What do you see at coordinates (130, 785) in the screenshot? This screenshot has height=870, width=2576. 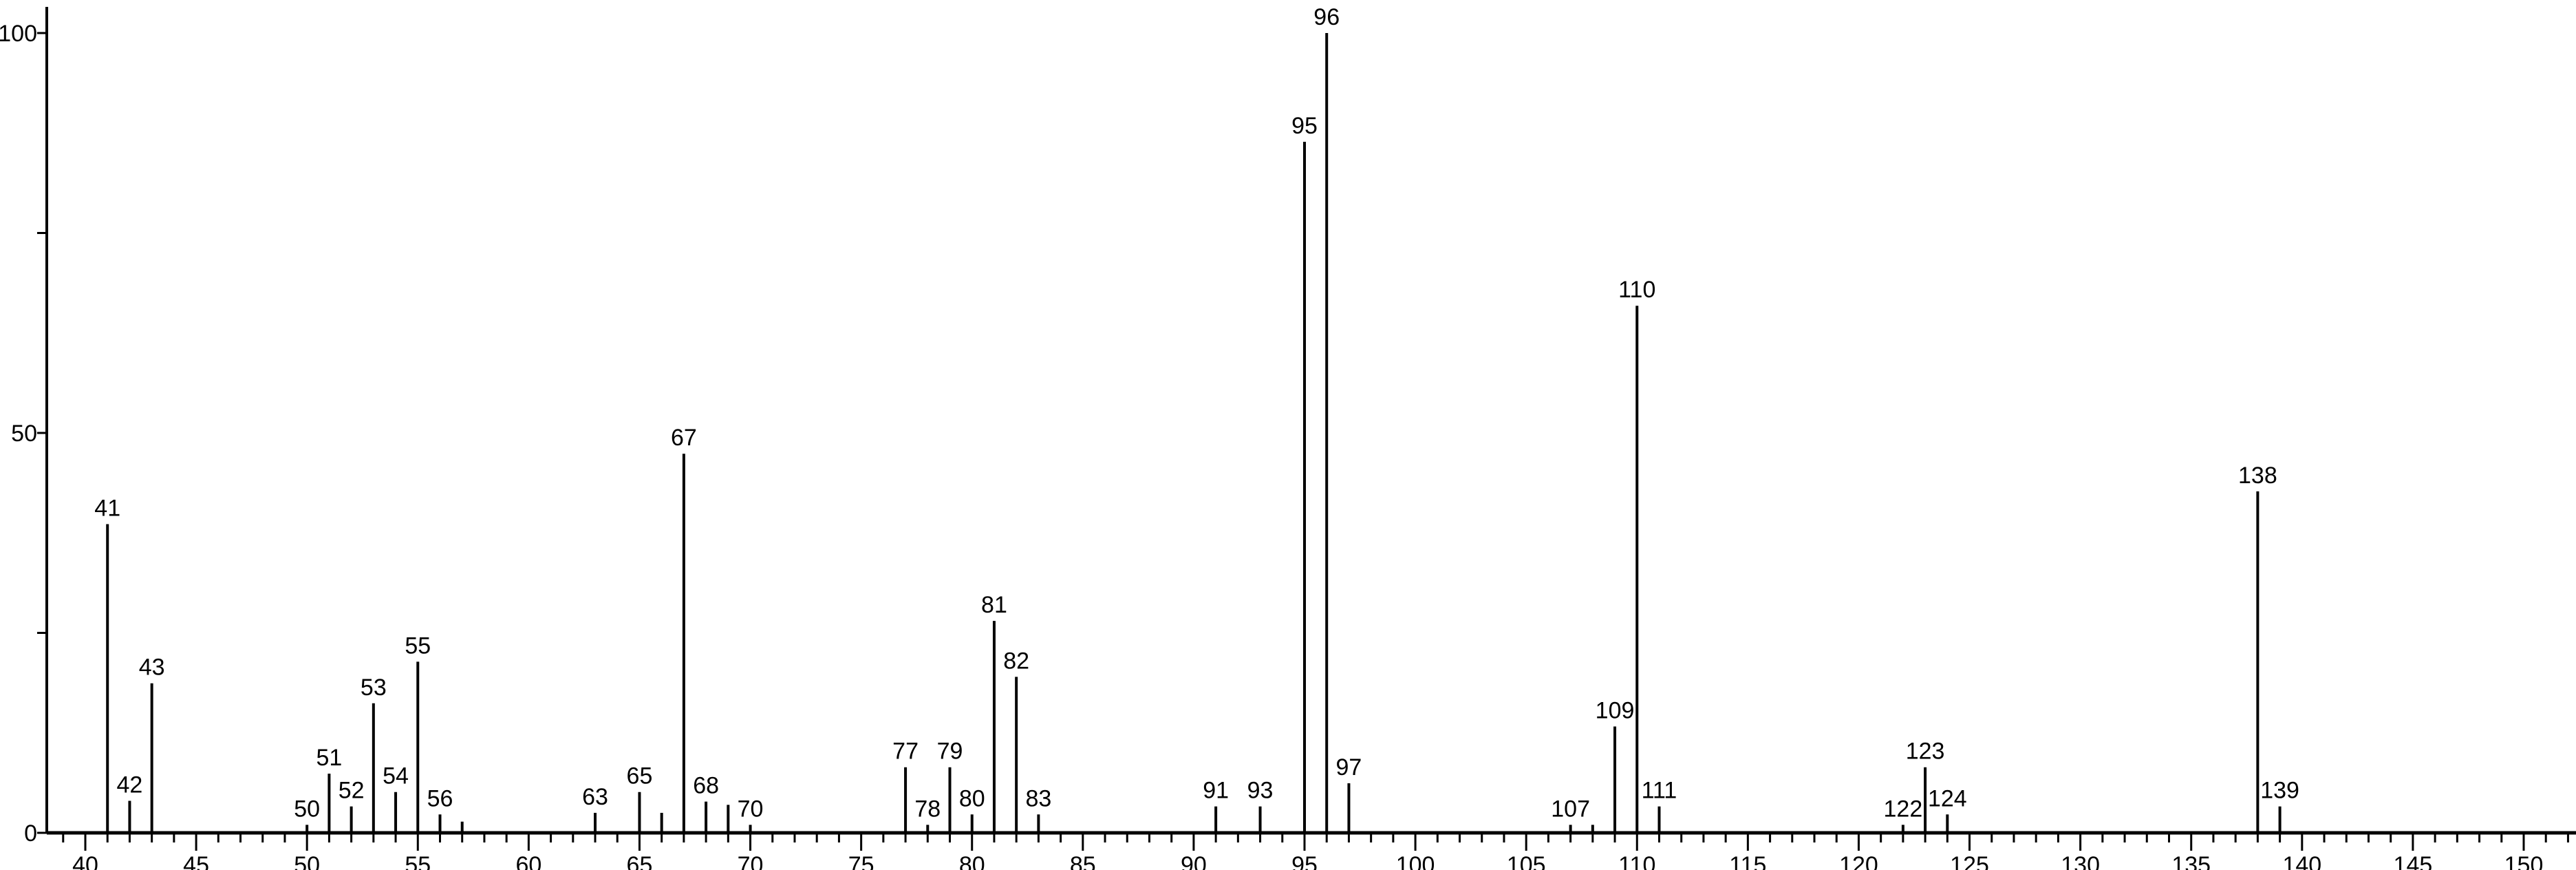 I see `peak-label: 42` at bounding box center [130, 785].